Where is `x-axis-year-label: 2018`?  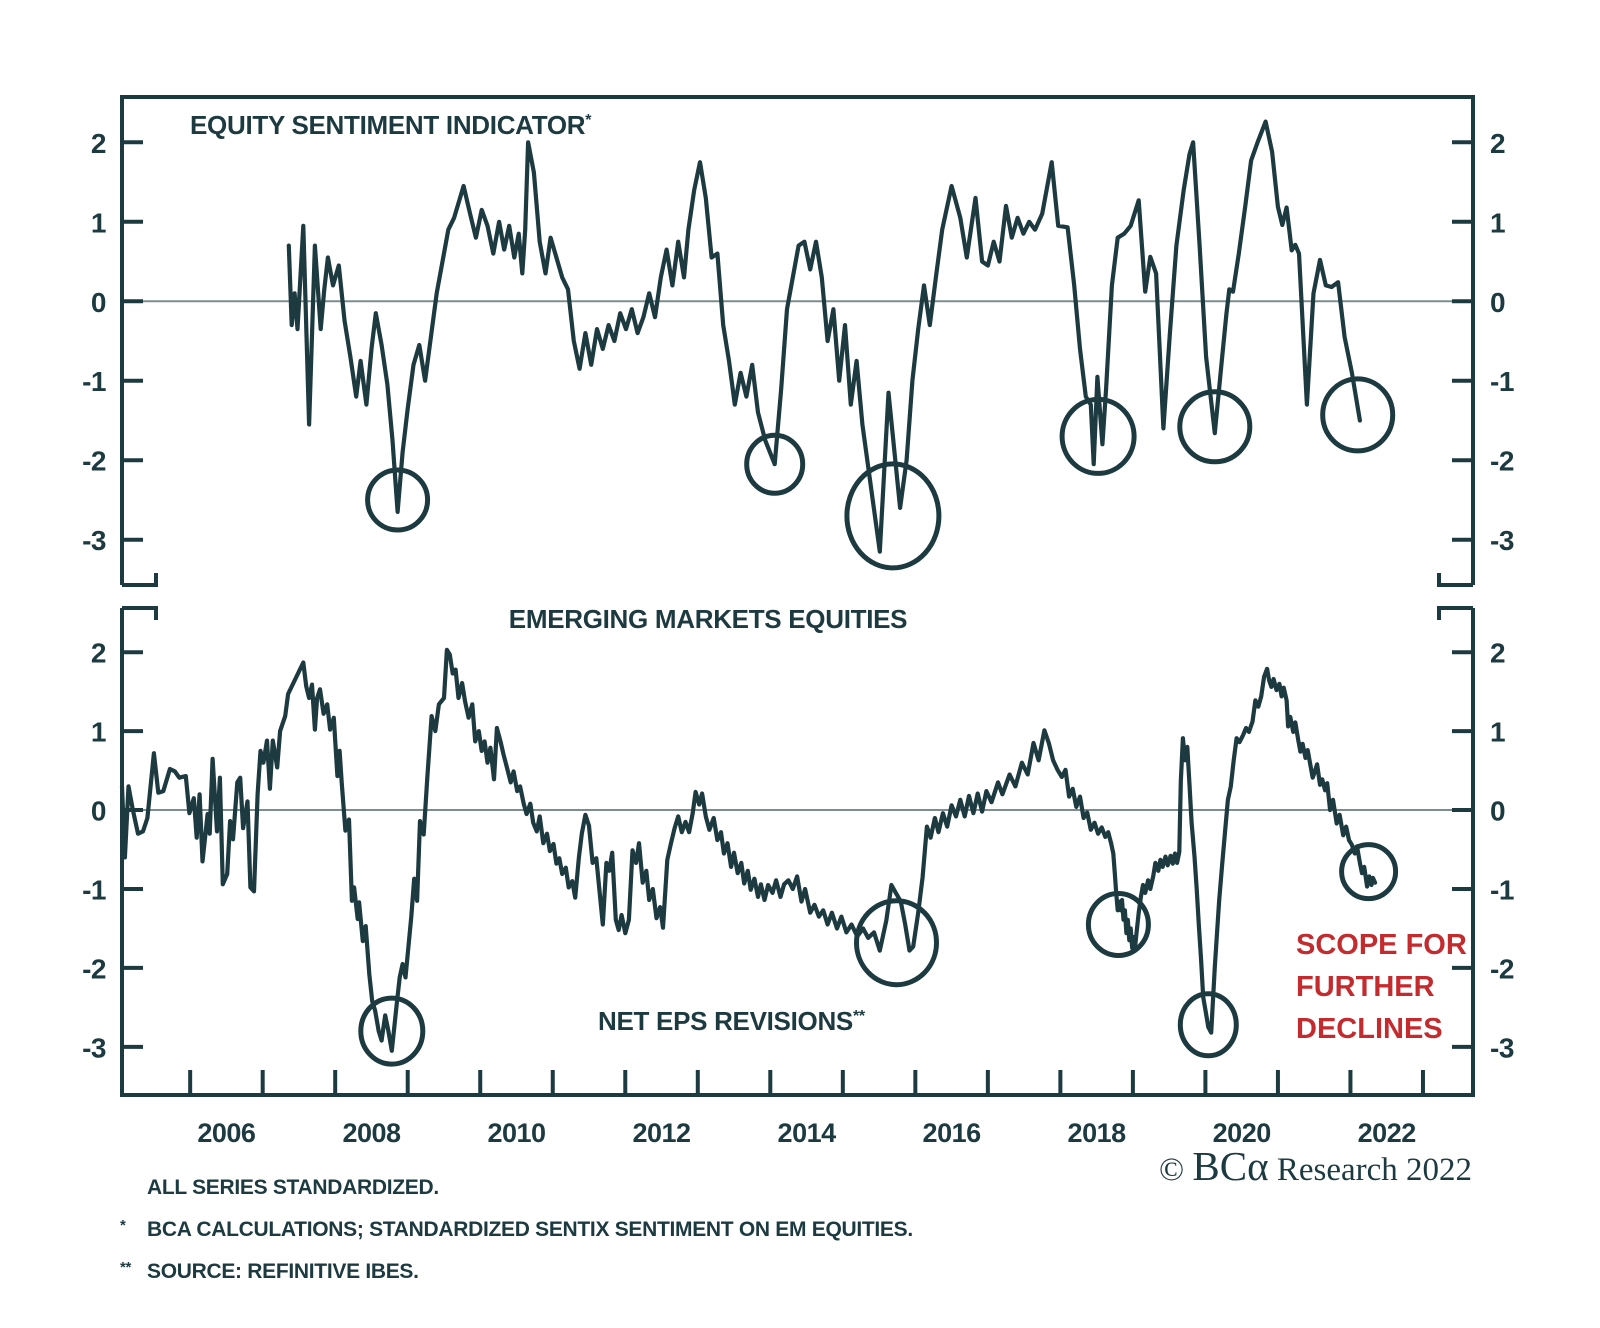 x-axis-year-label: 2018 is located at coordinates (1097, 1133).